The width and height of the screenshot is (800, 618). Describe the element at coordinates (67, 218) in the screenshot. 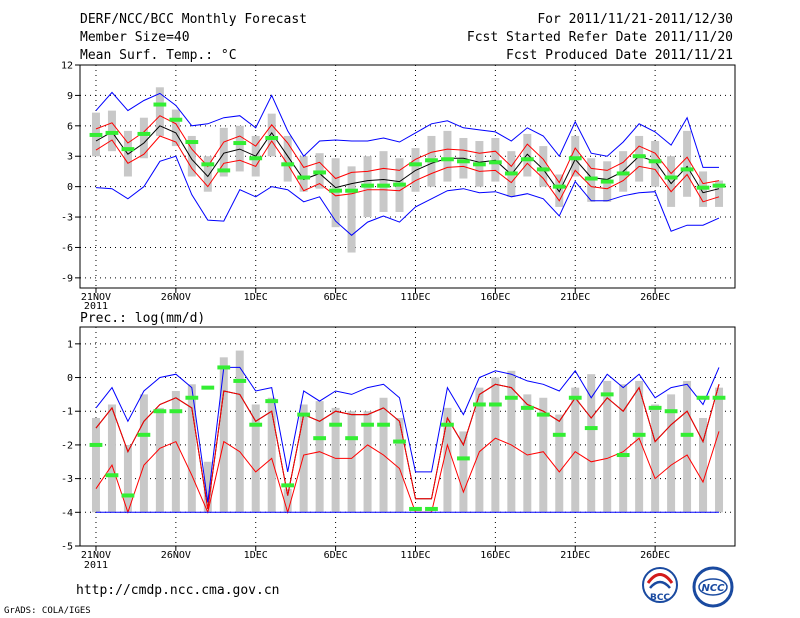

I see `y-tick-label: -3` at that location.